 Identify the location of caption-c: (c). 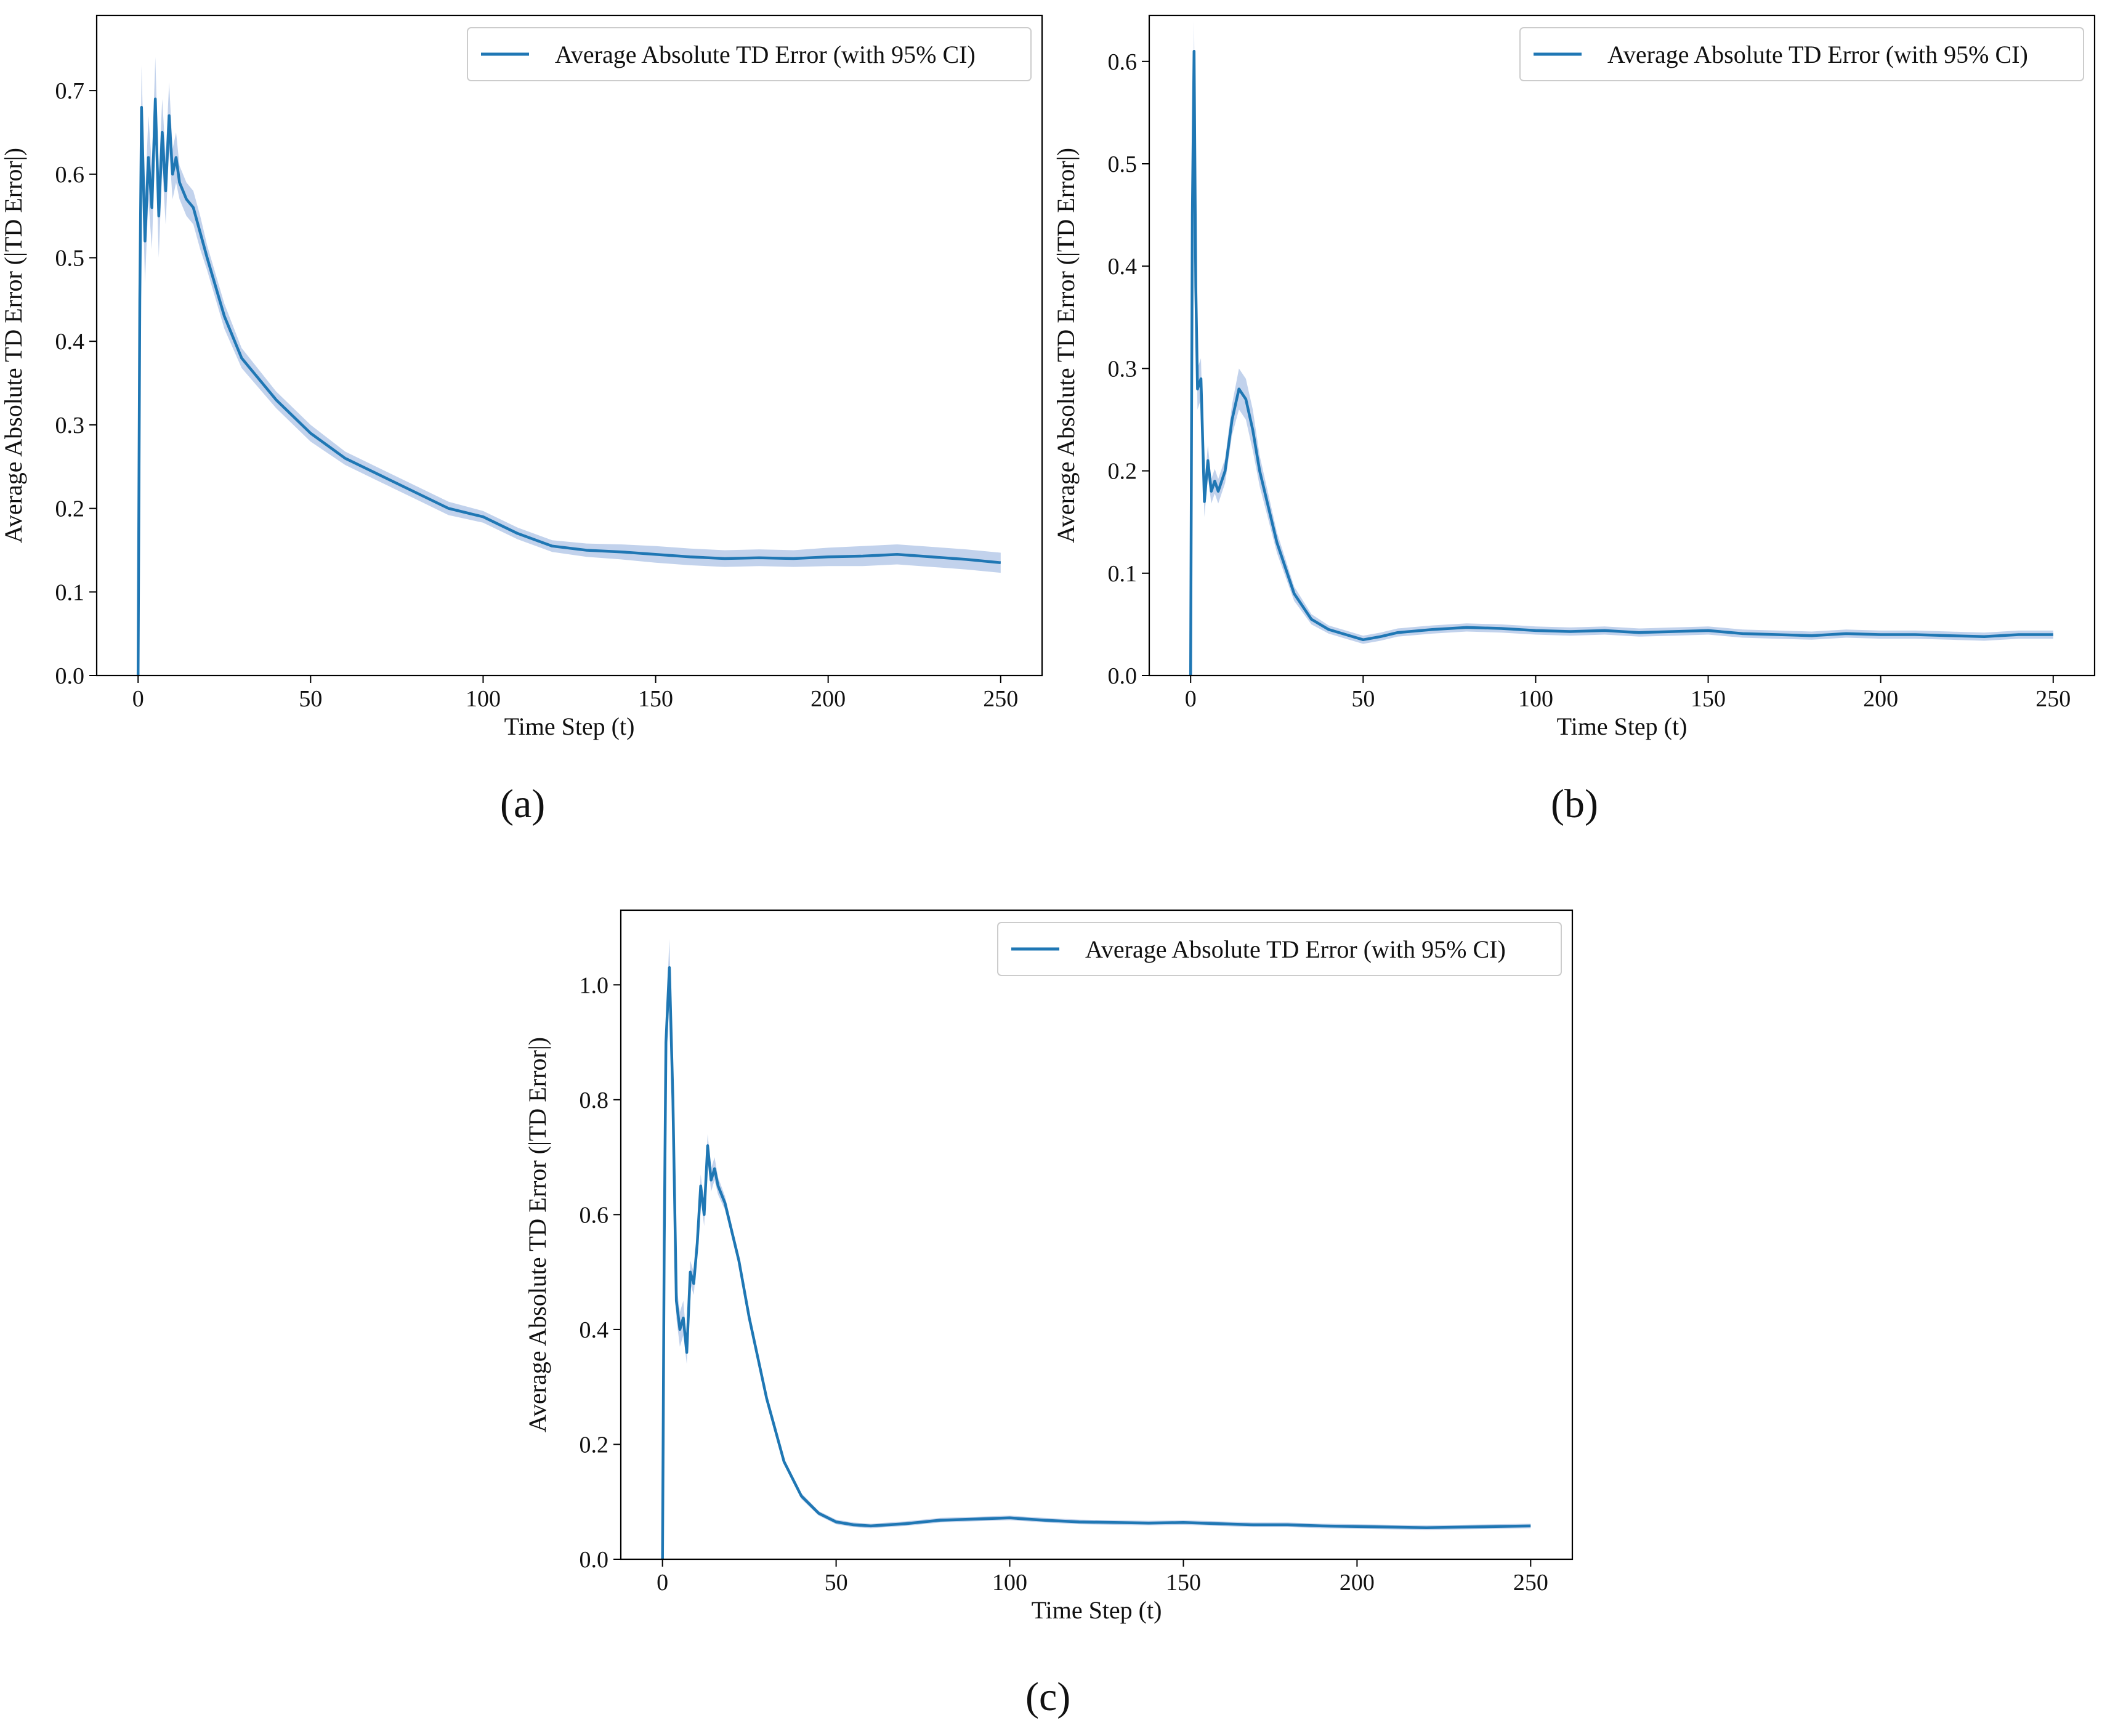
(1048, 1696).